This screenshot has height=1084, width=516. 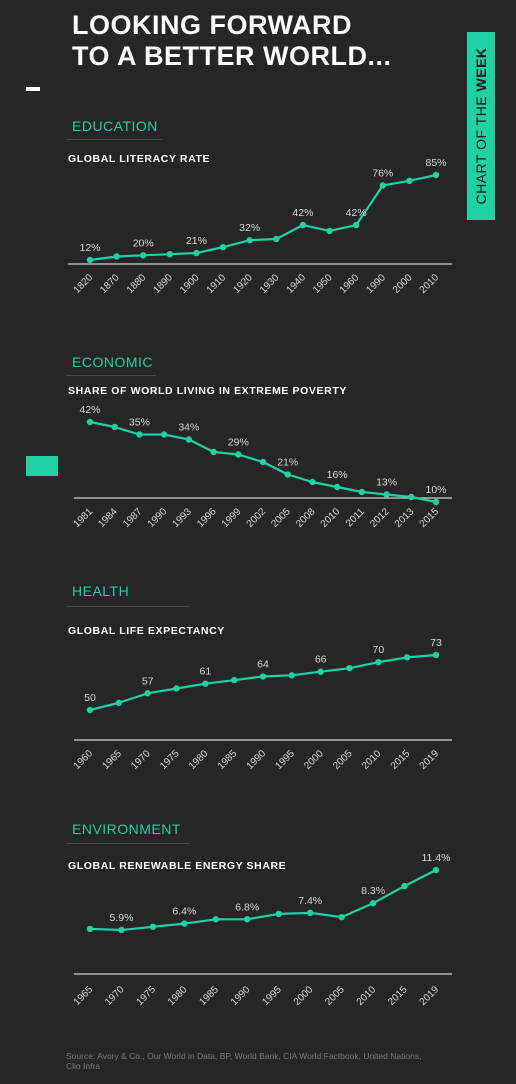 I want to click on x-tick-label: 2000, so click(x=304, y=996).